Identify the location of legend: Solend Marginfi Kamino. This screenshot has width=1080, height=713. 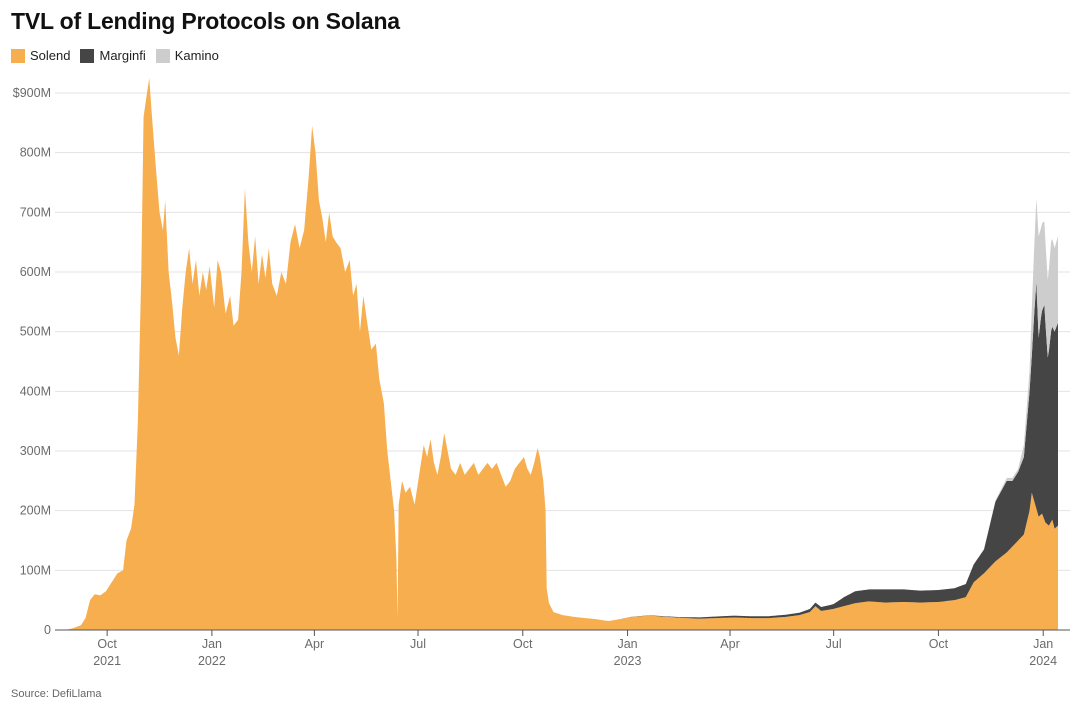
(115, 55).